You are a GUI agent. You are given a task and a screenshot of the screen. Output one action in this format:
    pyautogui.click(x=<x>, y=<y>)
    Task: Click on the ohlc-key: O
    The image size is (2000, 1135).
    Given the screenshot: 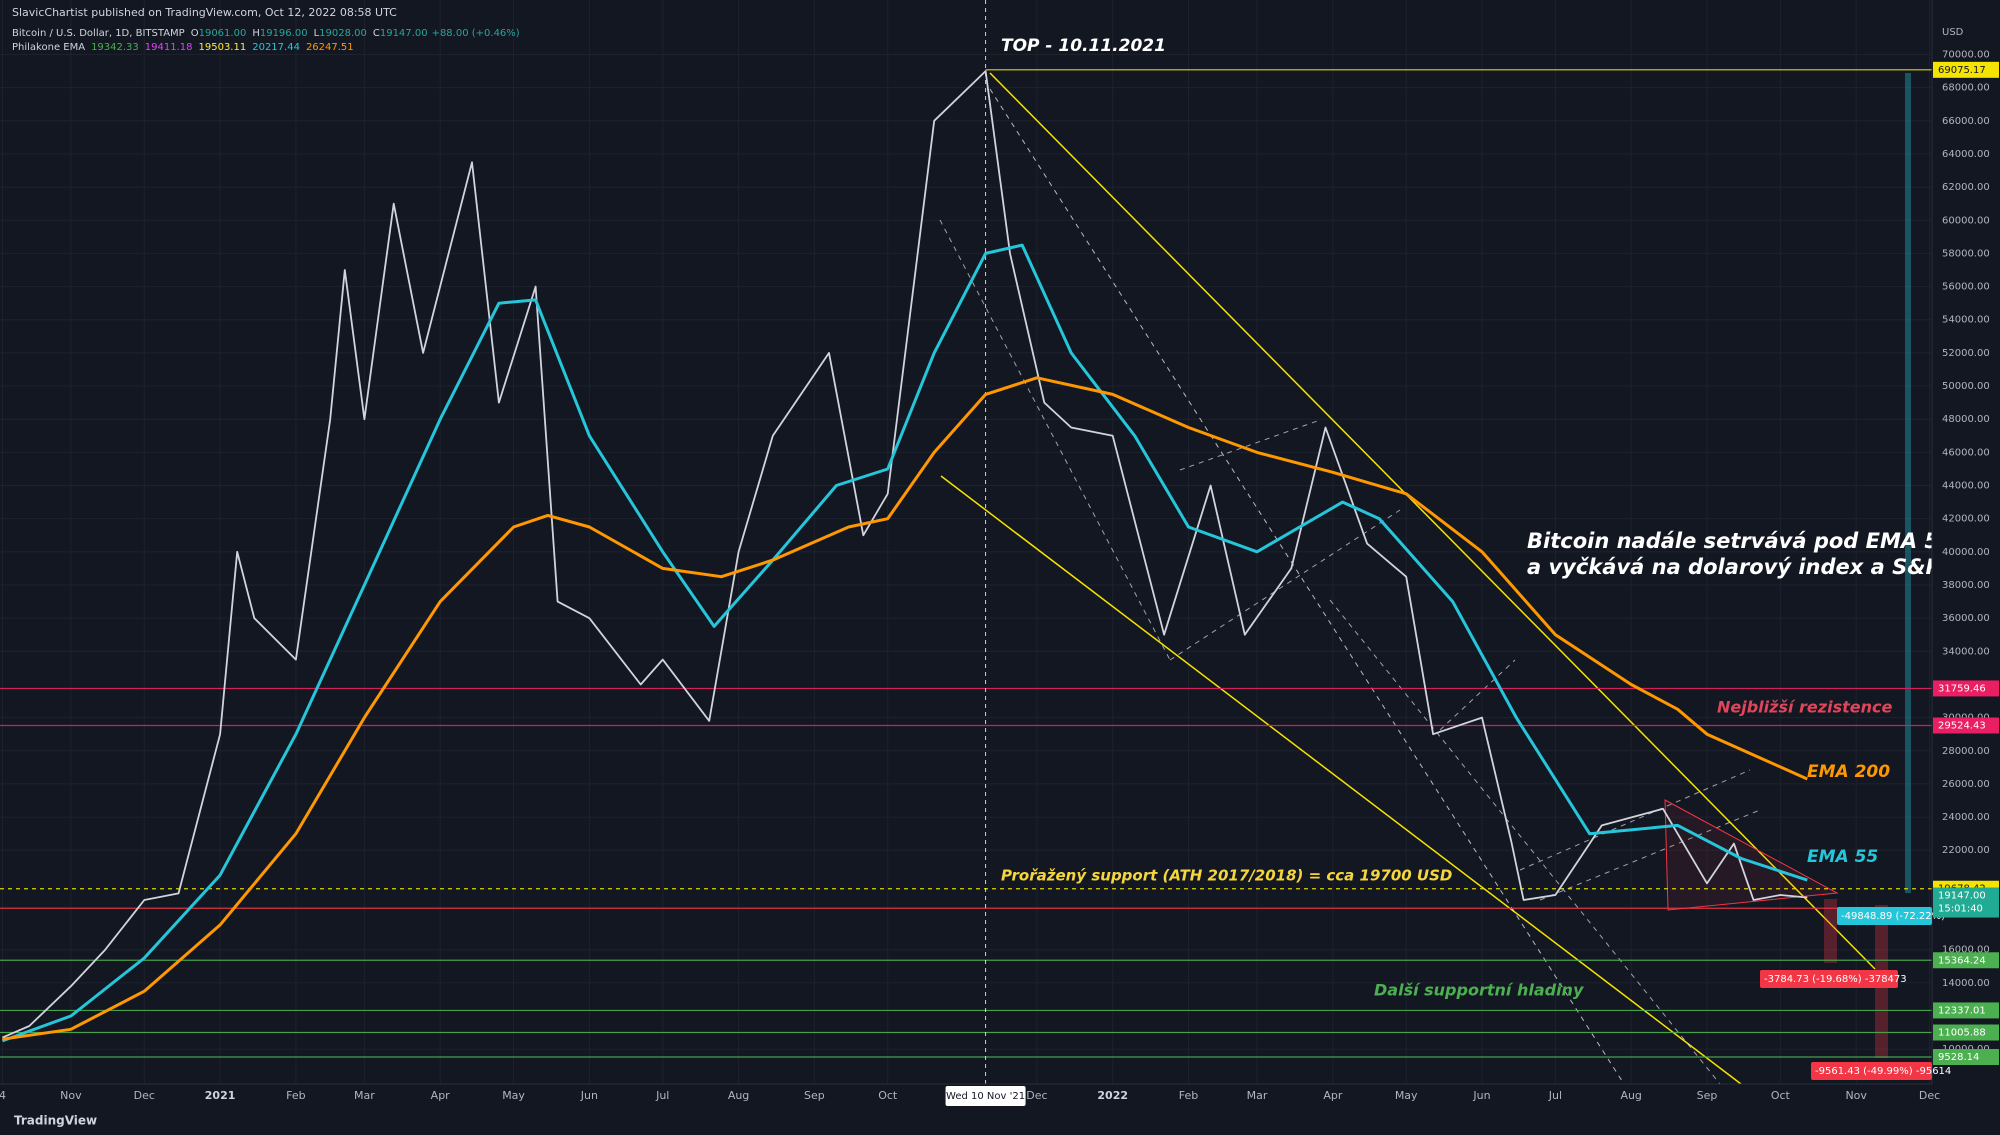 What is the action you would take?
    pyautogui.click(x=195, y=33)
    